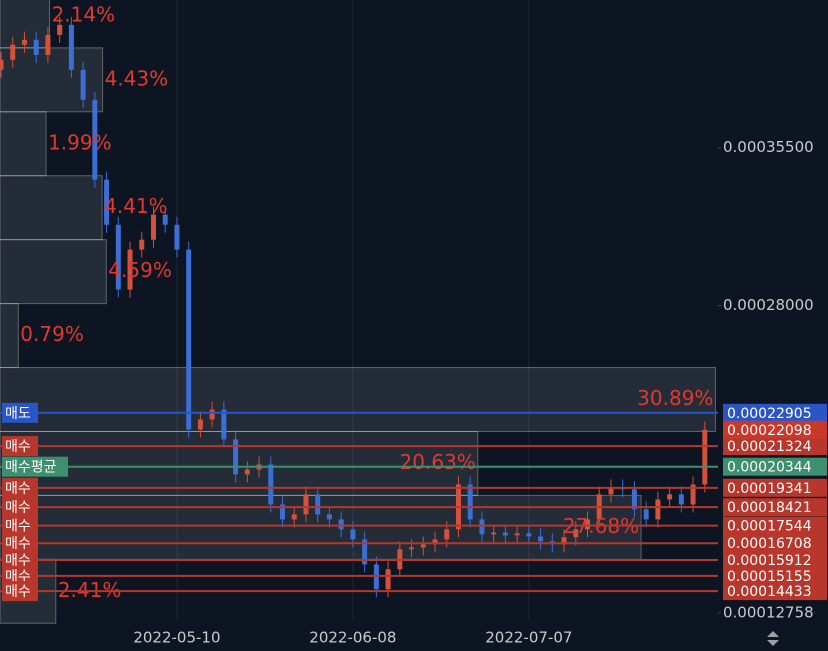 This screenshot has width=828, height=651. I want to click on price-label: 0.00020344, so click(769, 468).